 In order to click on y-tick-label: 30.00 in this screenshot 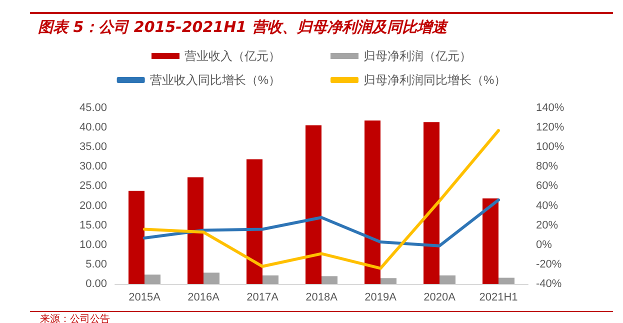, I will do `click(93, 166)`.